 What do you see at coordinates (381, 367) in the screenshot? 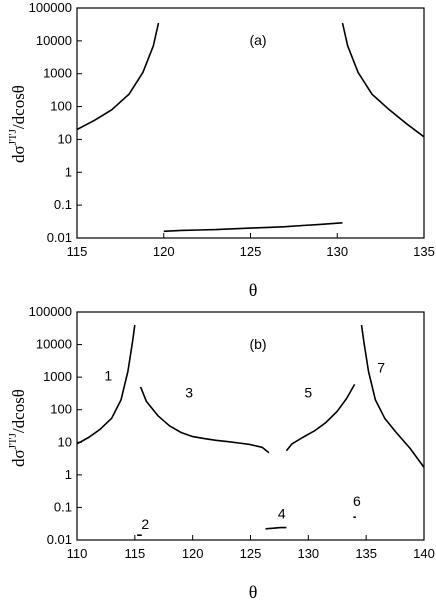
I see `series-label-7: 7` at bounding box center [381, 367].